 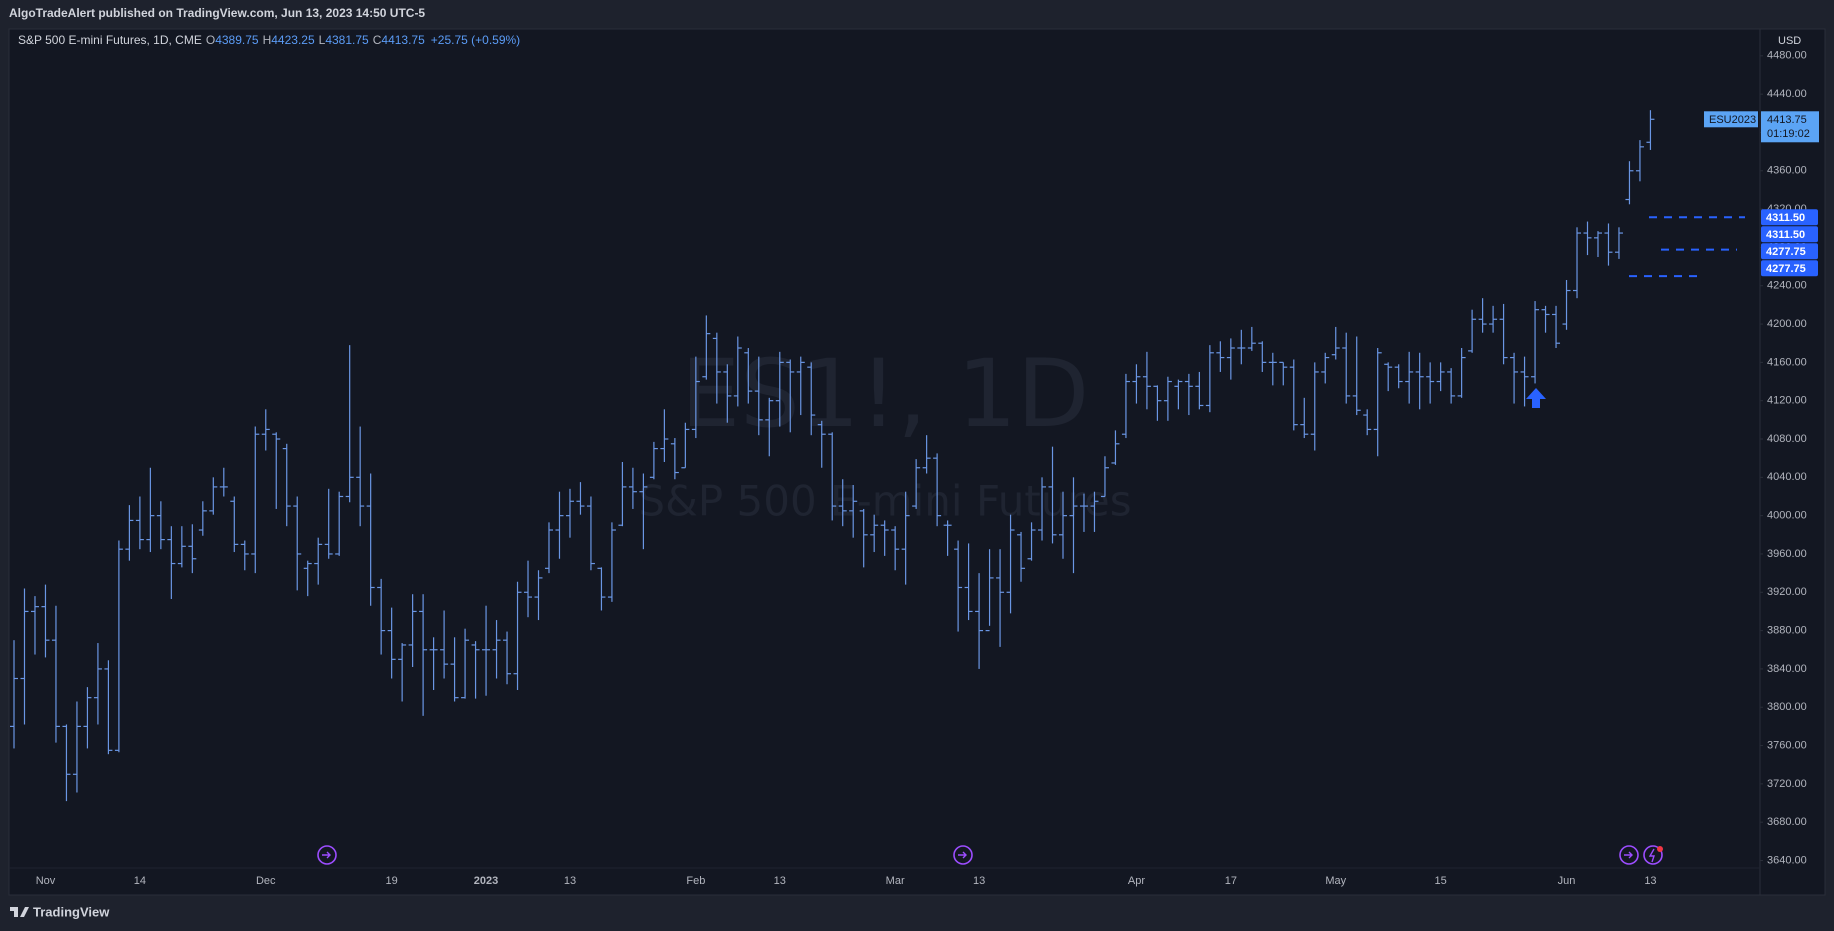 I want to click on legend-symbol: S&P 500 E-mini Futures, 1D, CME, so click(x=110, y=40).